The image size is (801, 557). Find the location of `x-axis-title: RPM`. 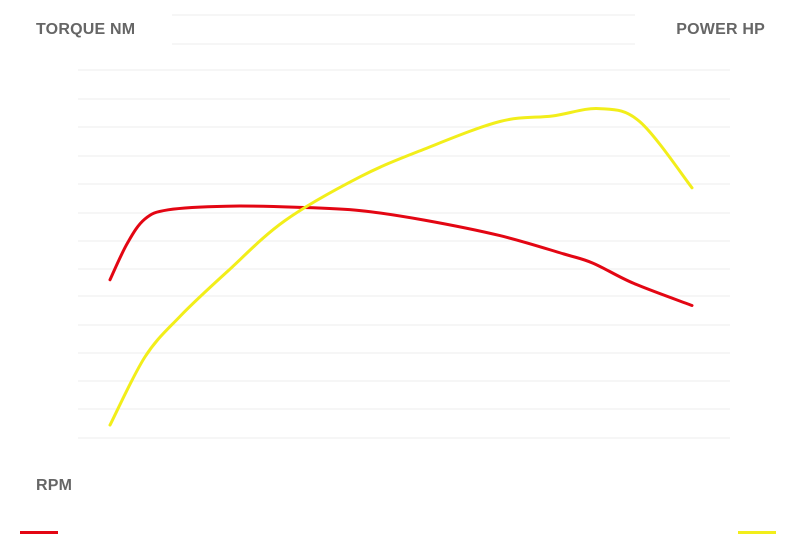

x-axis-title: RPM is located at coordinates (54, 485).